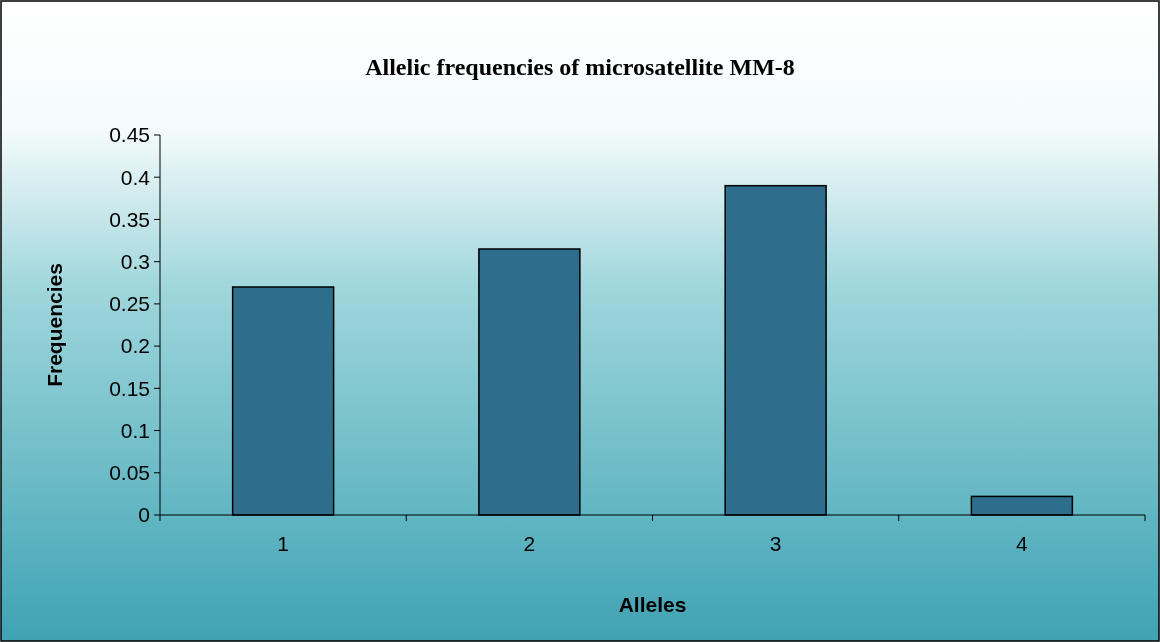 The image size is (1160, 642). What do you see at coordinates (135, 430) in the screenshot?
I see `y-tick-label: 0.1` at bounding box center [135, 430].